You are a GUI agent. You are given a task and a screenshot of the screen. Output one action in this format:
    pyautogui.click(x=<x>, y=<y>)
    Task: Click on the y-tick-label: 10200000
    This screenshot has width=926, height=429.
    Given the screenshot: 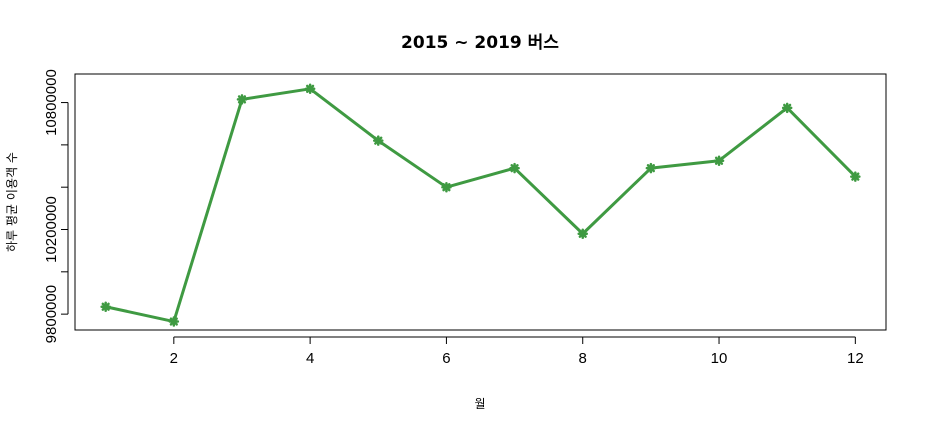 What is the action you would take?
    pyautogui.click(x=51, y=229)
    